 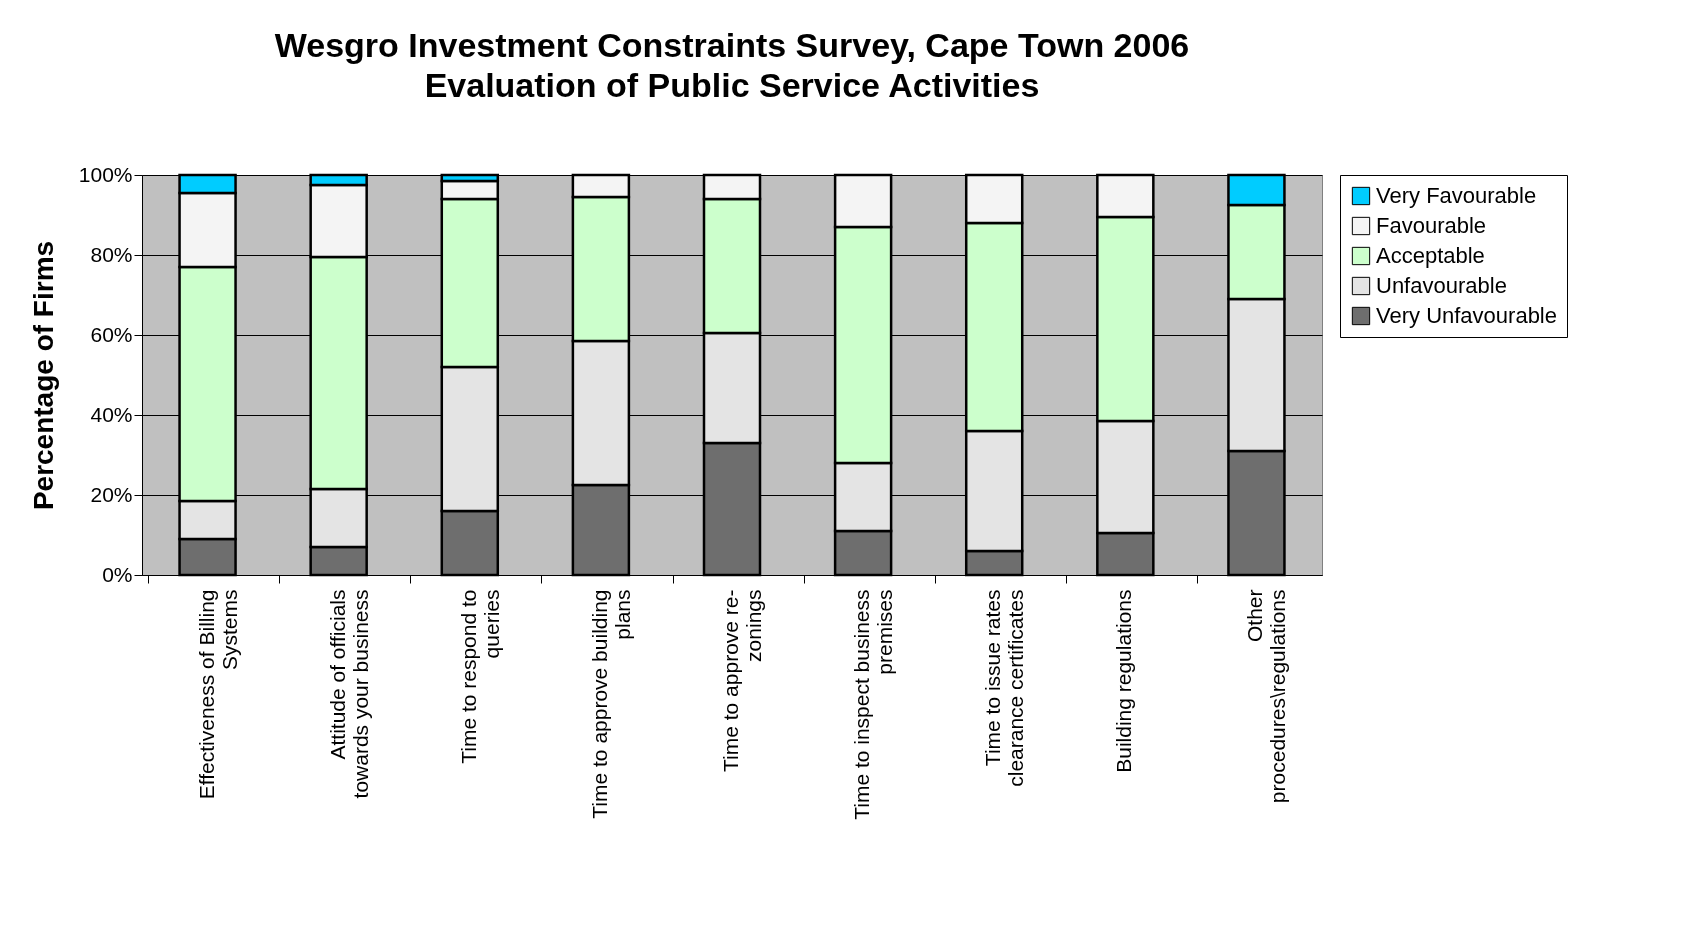 What do you see at coordinates (1456, 195) in the screenshot?
I see `legend-label: Very Favourable` at bounding box center [1456, 195].